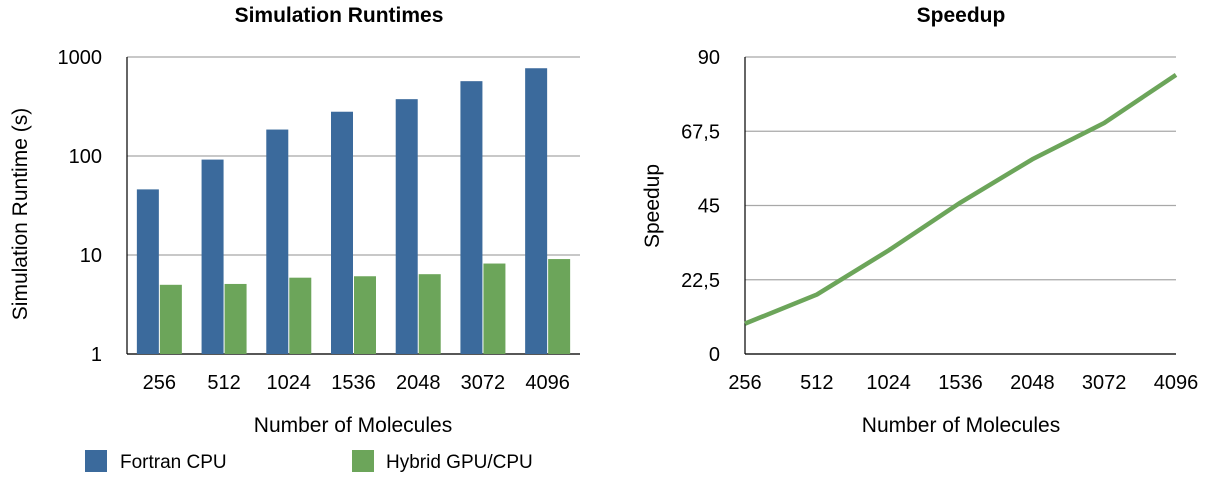  Describe the element at coordinates (714, 355) in the screenshot. I see `speedup-y-tick-label: 0` at that location.